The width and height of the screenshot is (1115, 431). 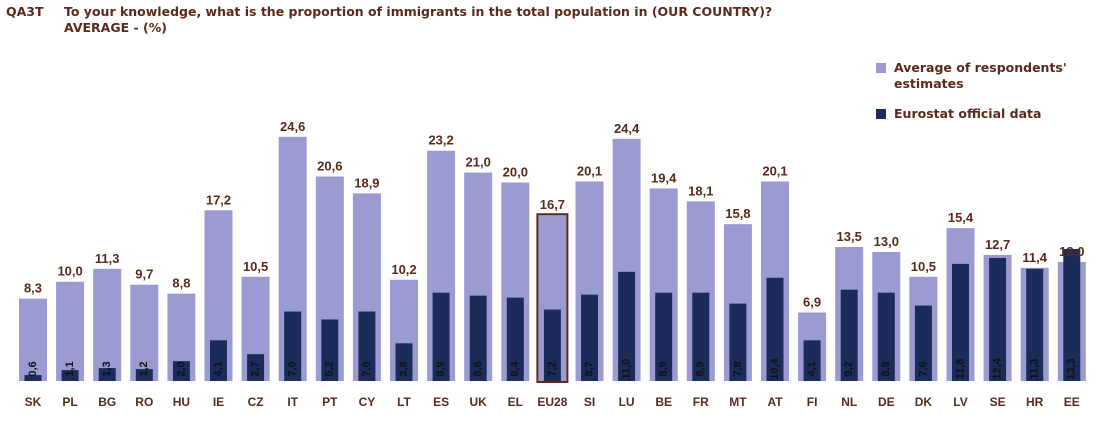 What do you see at coordinates (218, 368) in the screenshot?
I see `label-official-ie: 4,1` at bounding box center [218, 368].